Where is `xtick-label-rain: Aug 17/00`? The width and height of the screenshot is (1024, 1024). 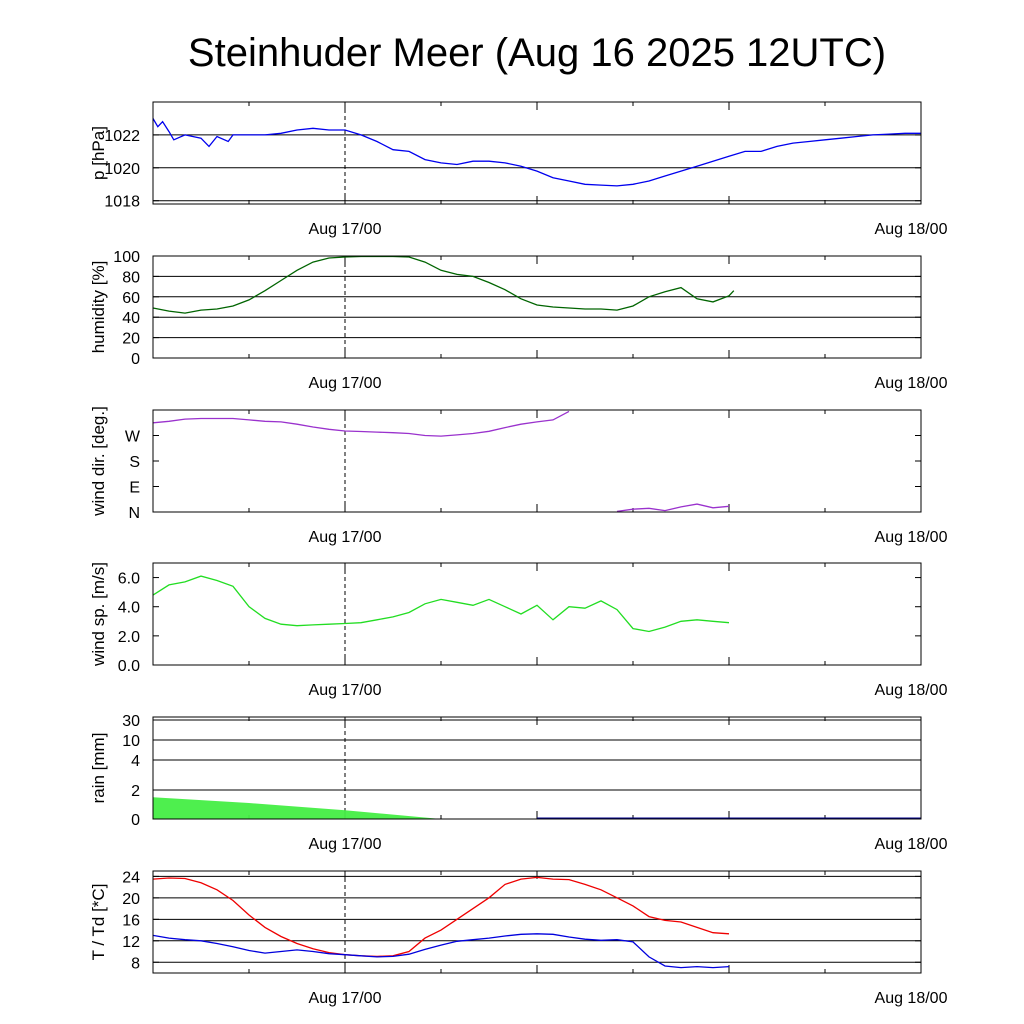
xtick-label-rain: Aug 17/00 is located at coordinates (345, 844).